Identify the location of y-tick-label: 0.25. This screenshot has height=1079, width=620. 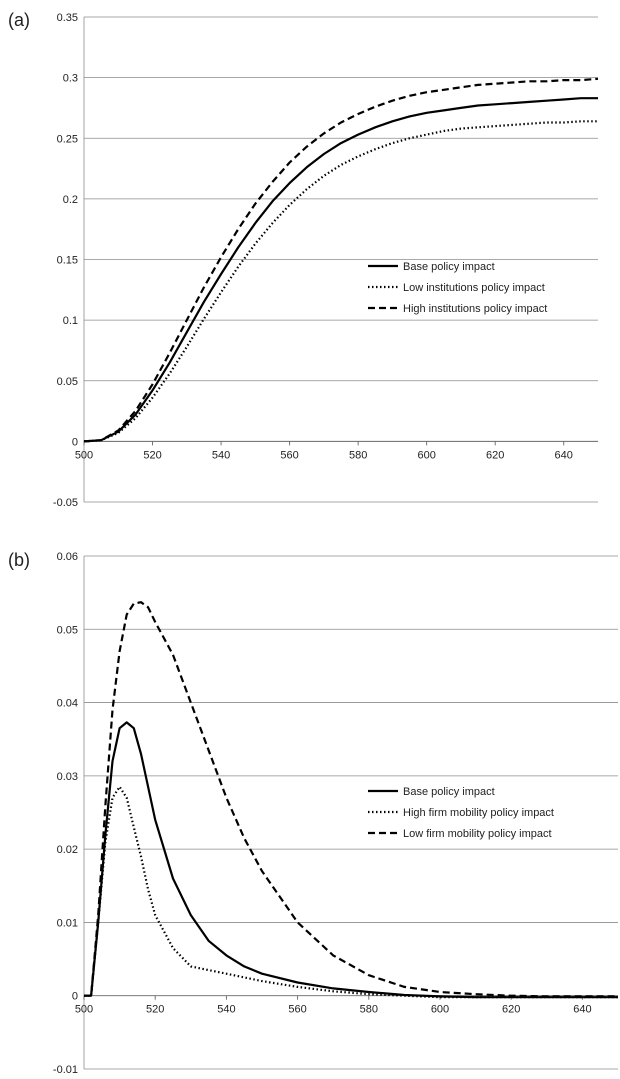
(67, 139).